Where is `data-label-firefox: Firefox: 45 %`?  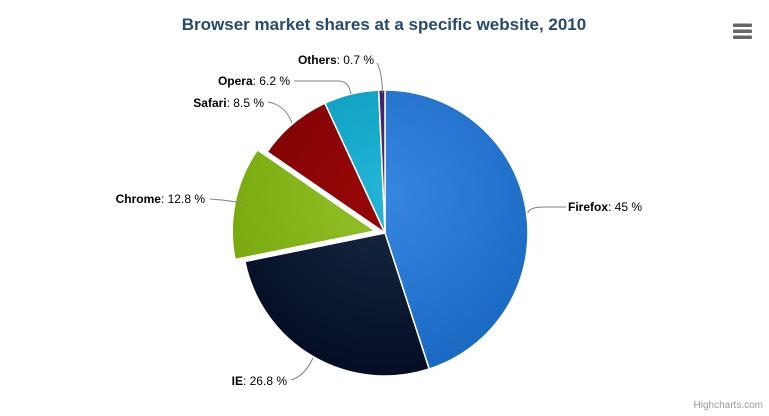
data-label-firefox: Firefox: 45 % is located at coordinates (605, 207).